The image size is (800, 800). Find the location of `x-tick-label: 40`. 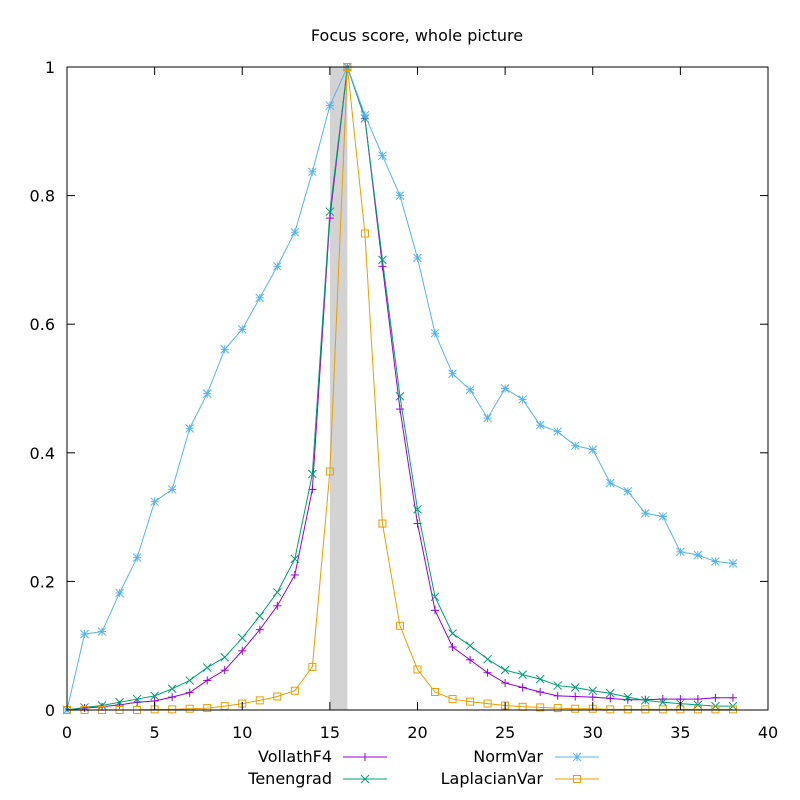

x-tick-label: 40 is located at coordinates (768, 732).